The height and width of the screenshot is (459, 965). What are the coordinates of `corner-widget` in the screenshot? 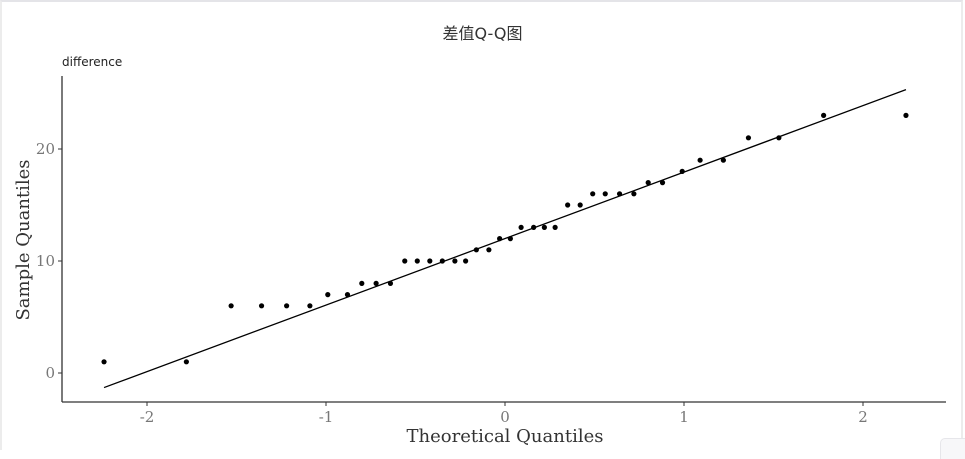 It's located at (952, 448).